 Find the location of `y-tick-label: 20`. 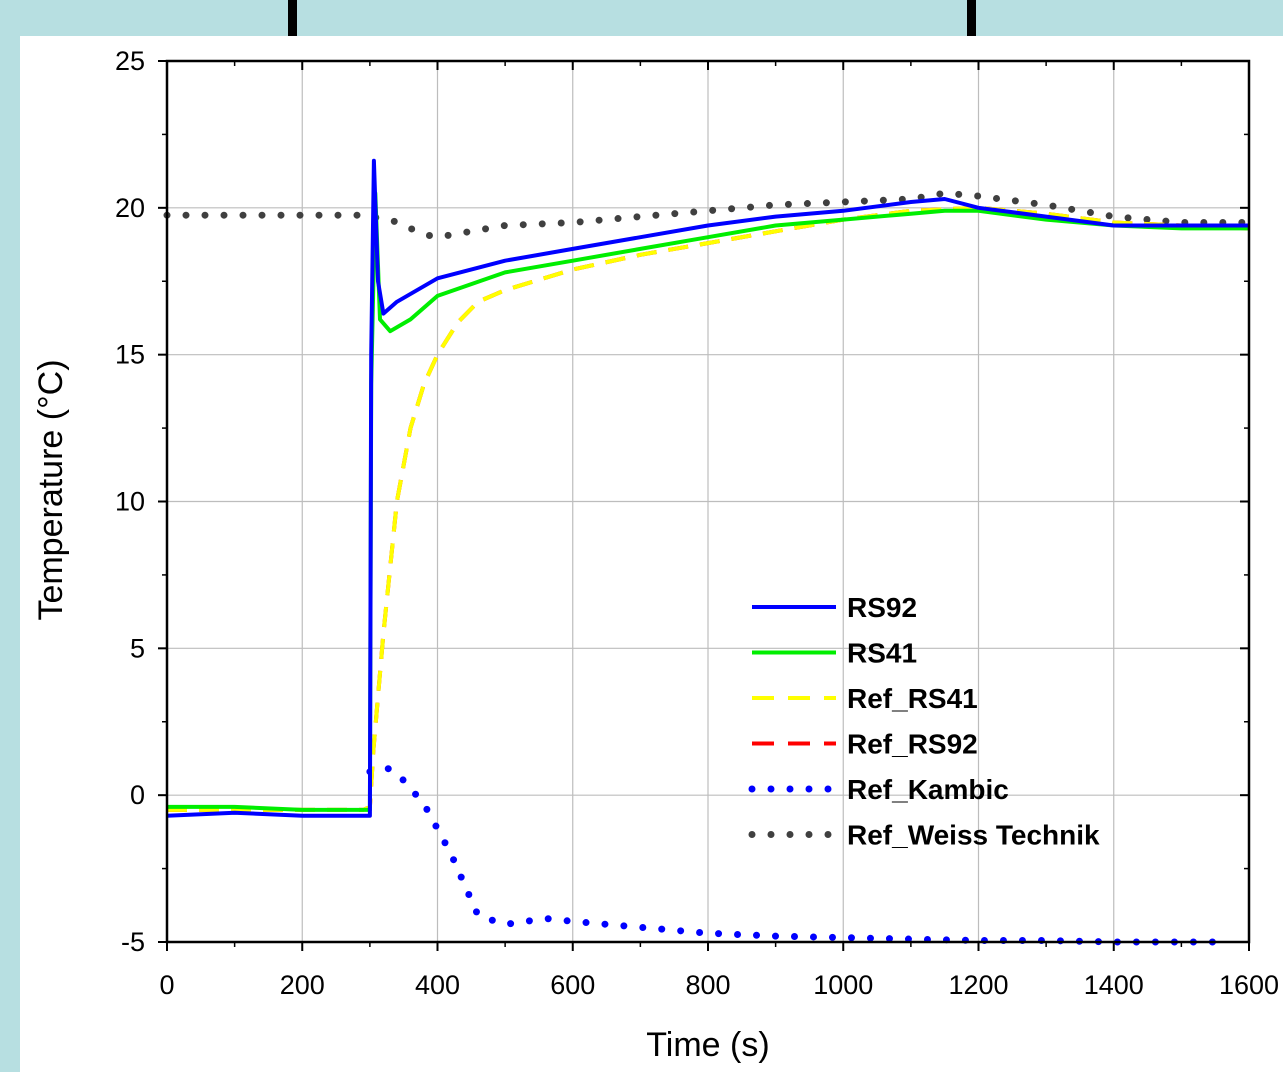

y-tick-label: 20 is located at coordinates (130, 208).